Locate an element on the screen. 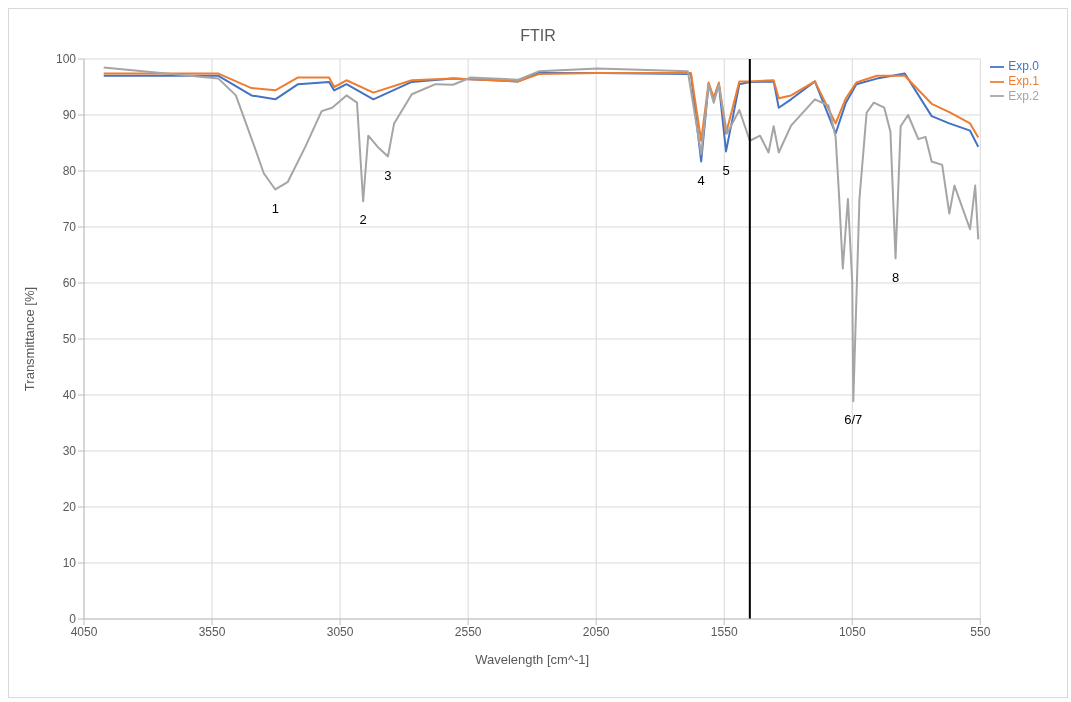  x-tick-label: 3550 is located at coordinates (212, 631).